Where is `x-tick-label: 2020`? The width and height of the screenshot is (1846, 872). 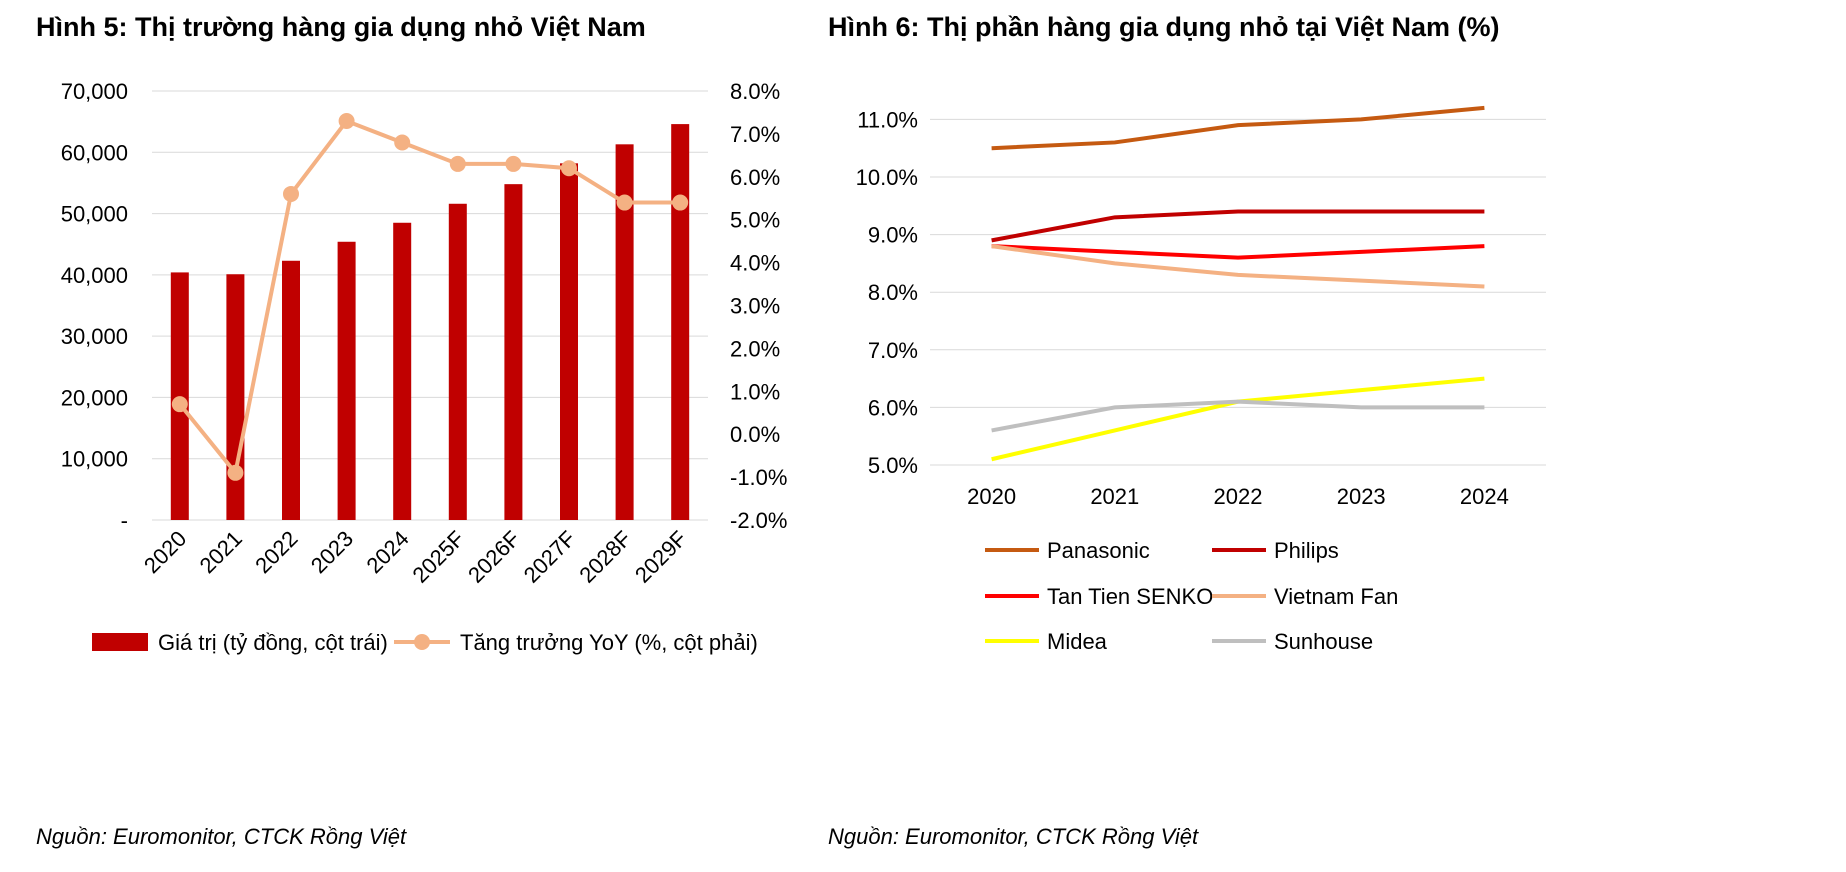 x-tick-label: 2020 is located at coordinates (991, 496).